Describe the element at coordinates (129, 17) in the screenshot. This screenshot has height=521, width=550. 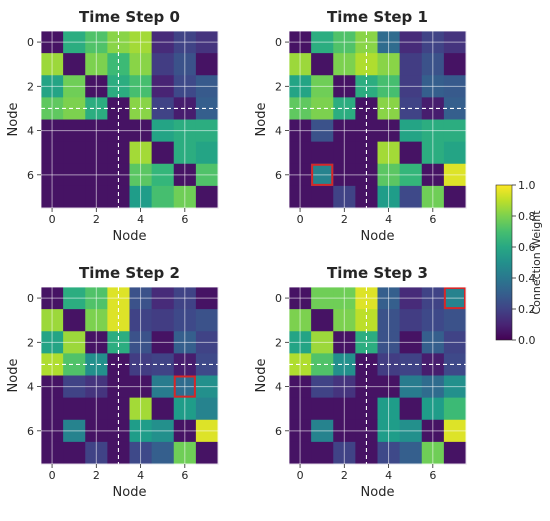
I see `panel-title: Time Step 0` at that location.